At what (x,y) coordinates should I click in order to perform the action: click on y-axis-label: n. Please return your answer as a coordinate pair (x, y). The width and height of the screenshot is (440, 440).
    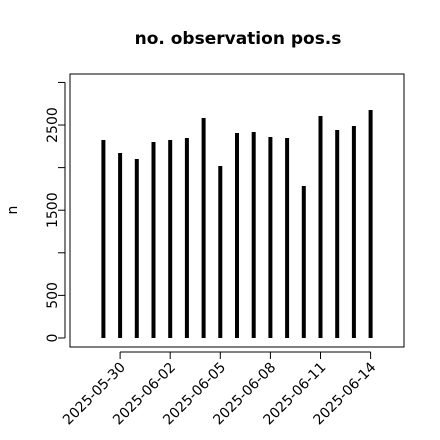
    Looking at the image, I should click on (13, 210).